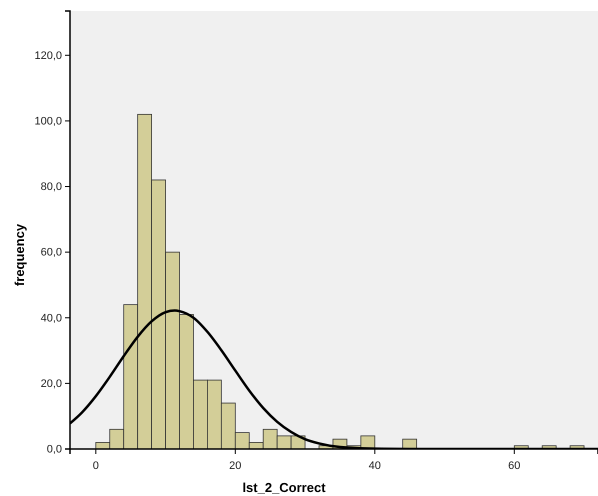  What do you see at coordinates (19, 254) in the screenshot?
I see `y-axis-title: frequency` at bounding box center [19, 254].